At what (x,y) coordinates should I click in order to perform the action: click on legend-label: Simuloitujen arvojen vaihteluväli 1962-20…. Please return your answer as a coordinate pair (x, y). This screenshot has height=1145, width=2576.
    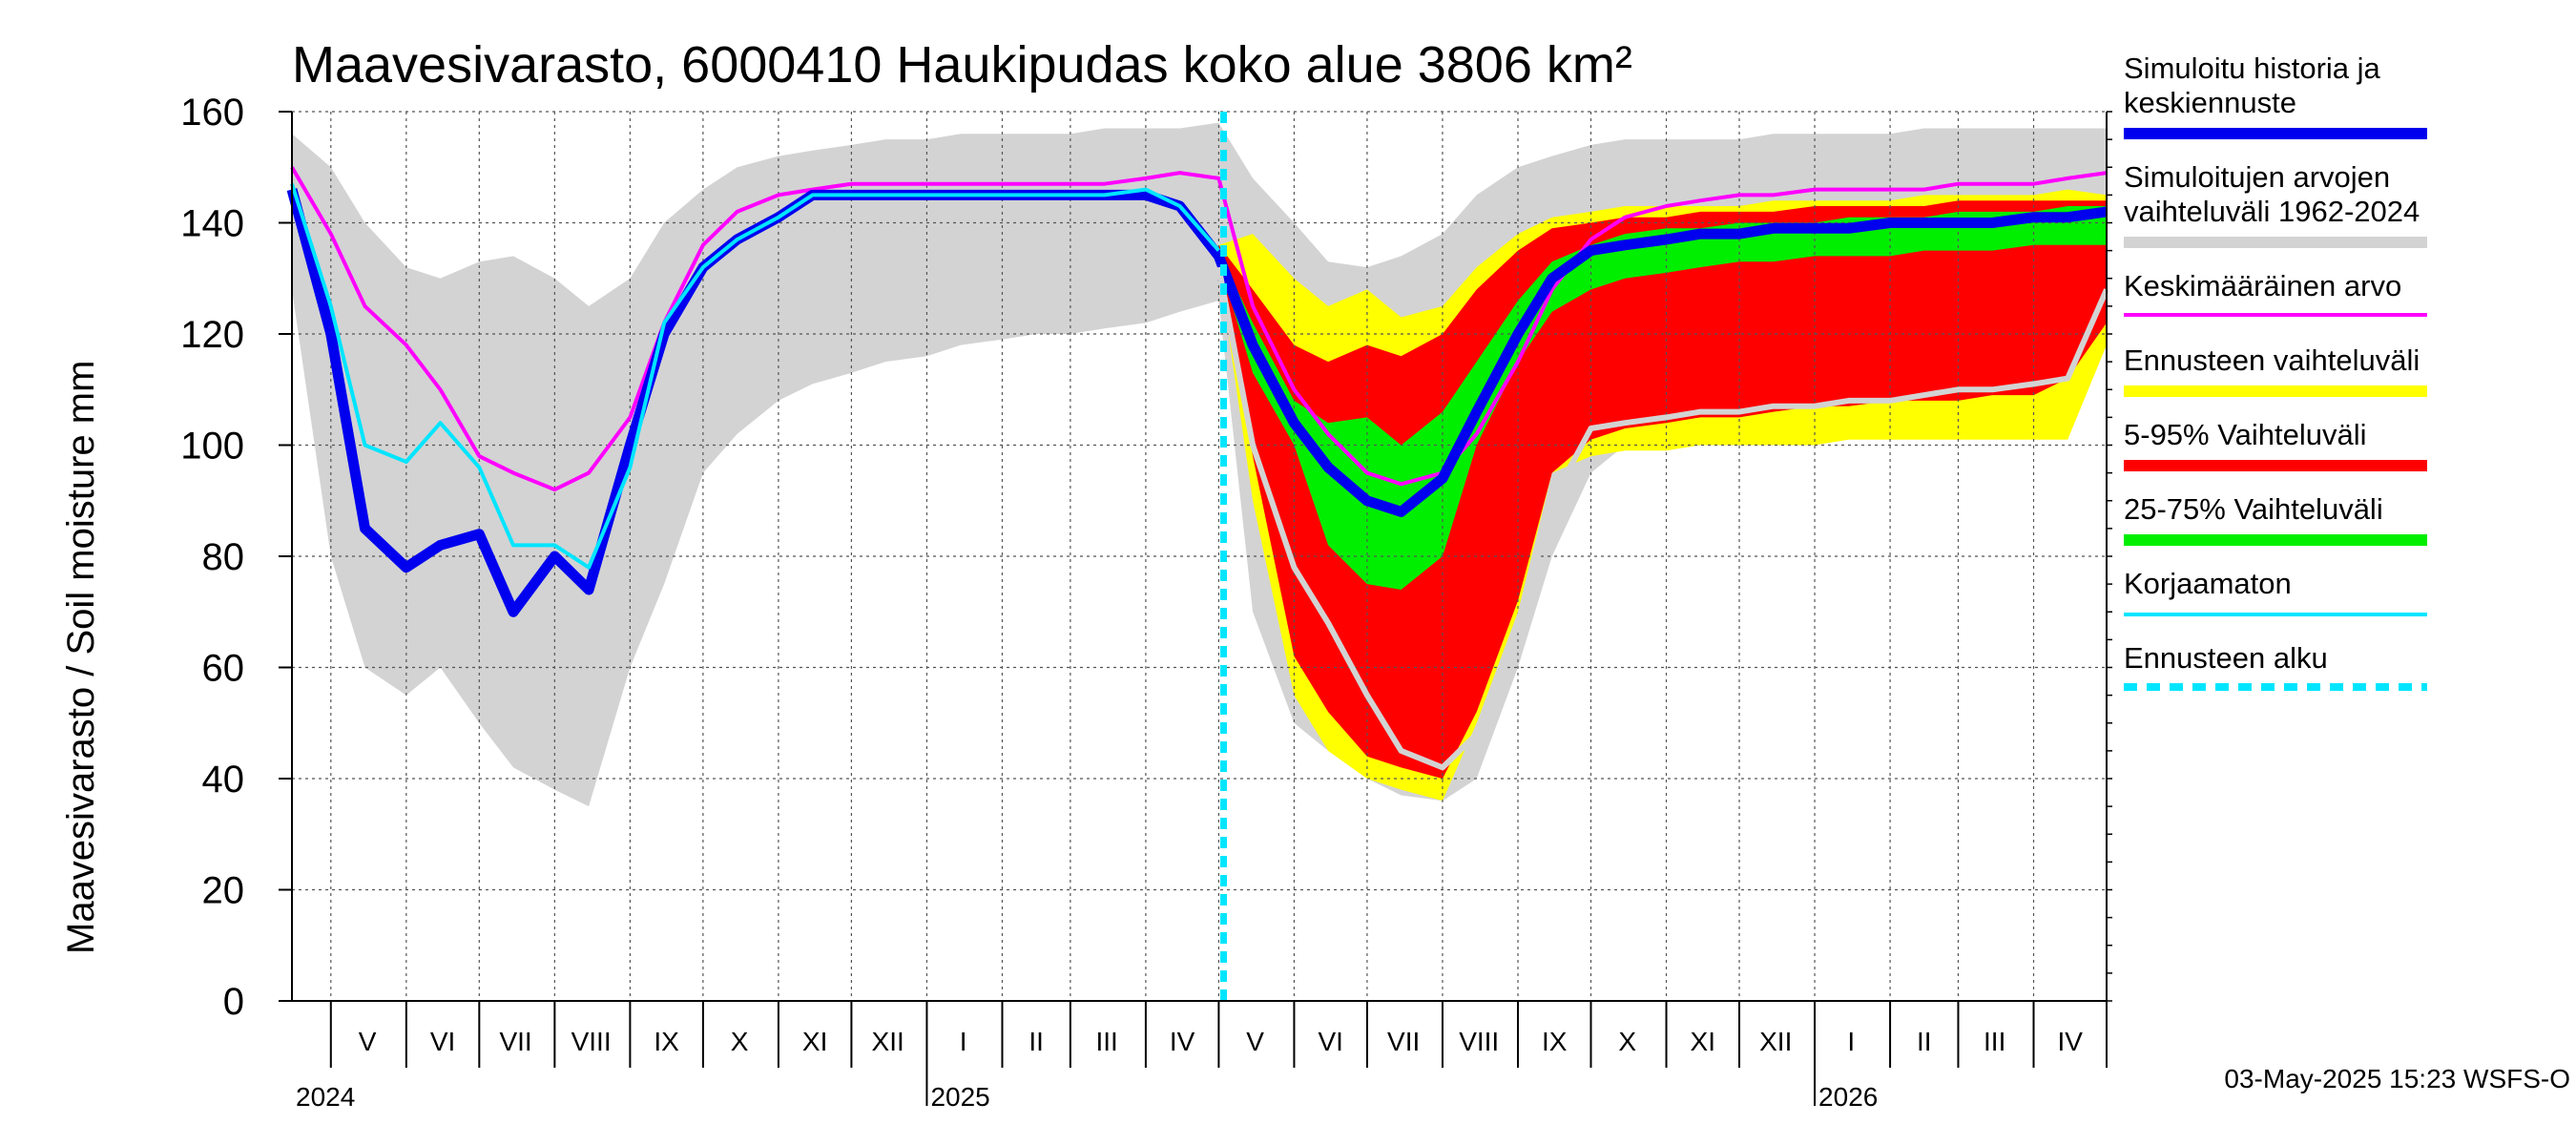
    Looking at the image, I should click on (2272, 194).